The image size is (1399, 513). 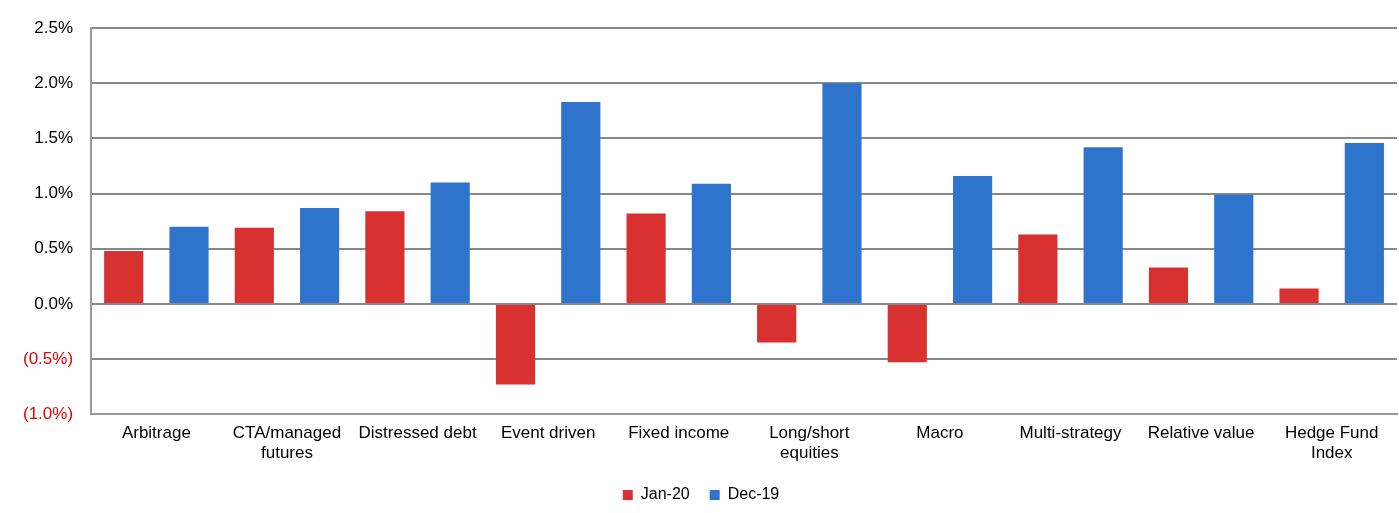 I want to click on x-tick-label: Macro, so click(x=940, y=433).